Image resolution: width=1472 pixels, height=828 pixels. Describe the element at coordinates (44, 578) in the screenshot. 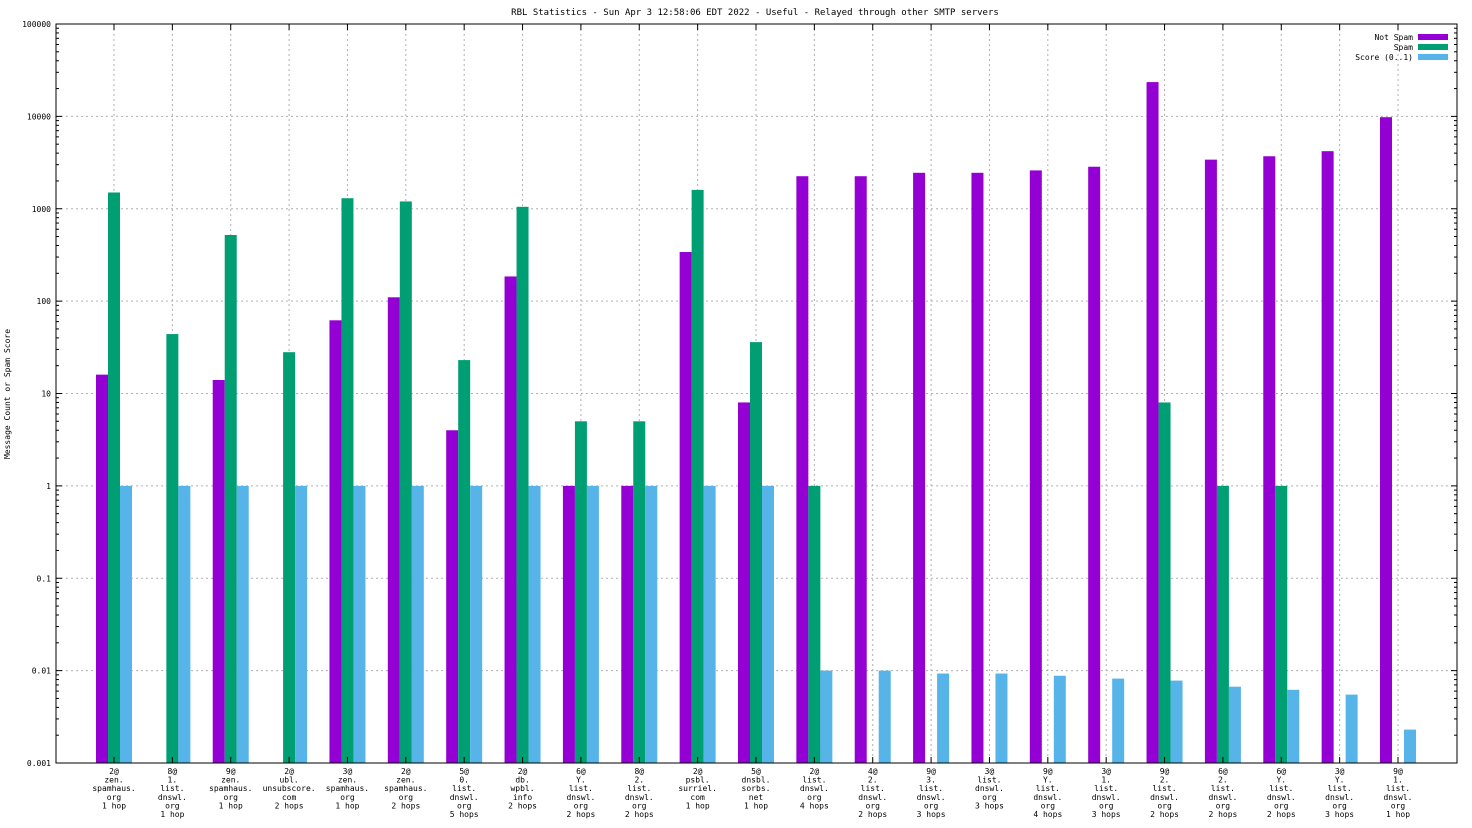

I see `y-tick-label: 0.1` at that location.